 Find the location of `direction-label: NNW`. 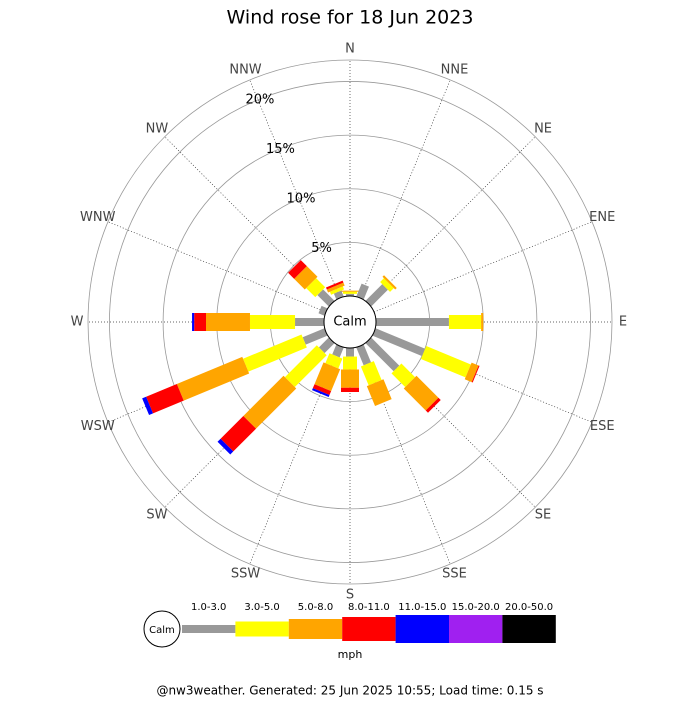

direction-label: NNW is located at coordinates (245, 69).